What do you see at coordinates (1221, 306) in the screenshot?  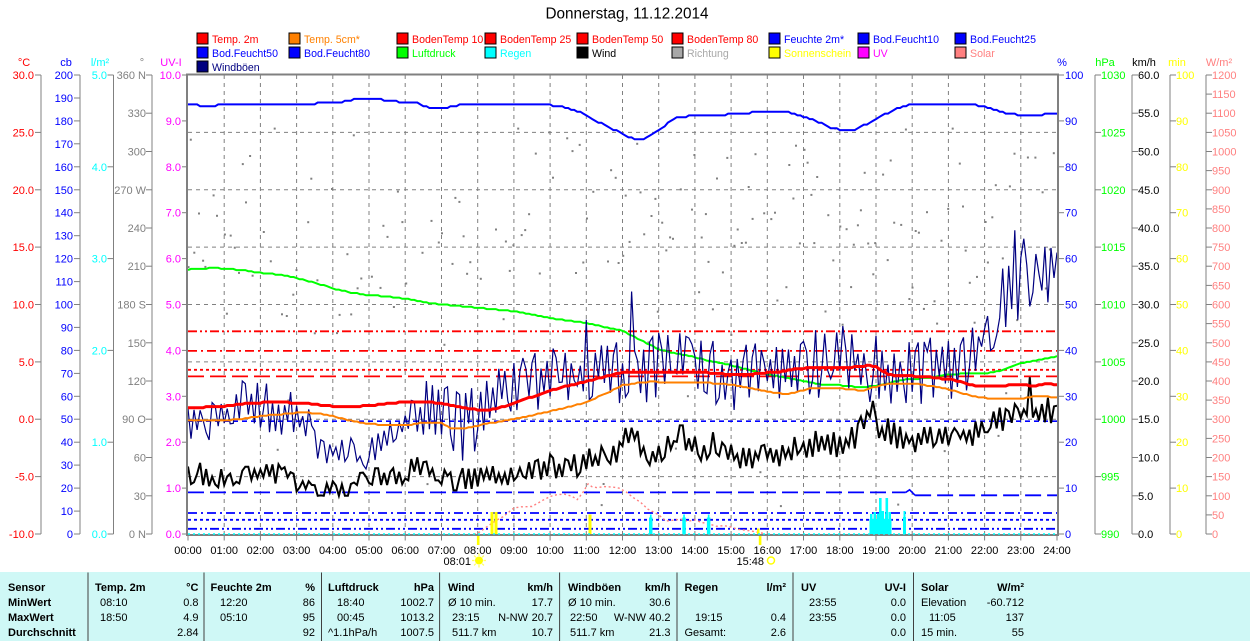 I see `svg-text: 600` at bounding box center [1221, 306].